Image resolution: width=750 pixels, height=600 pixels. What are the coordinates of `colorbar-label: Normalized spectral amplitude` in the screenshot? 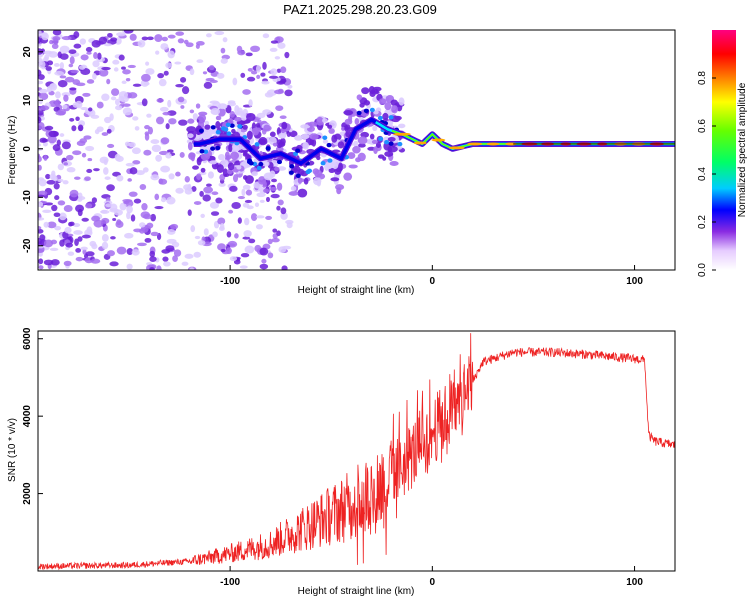 It's located at (742, 149).